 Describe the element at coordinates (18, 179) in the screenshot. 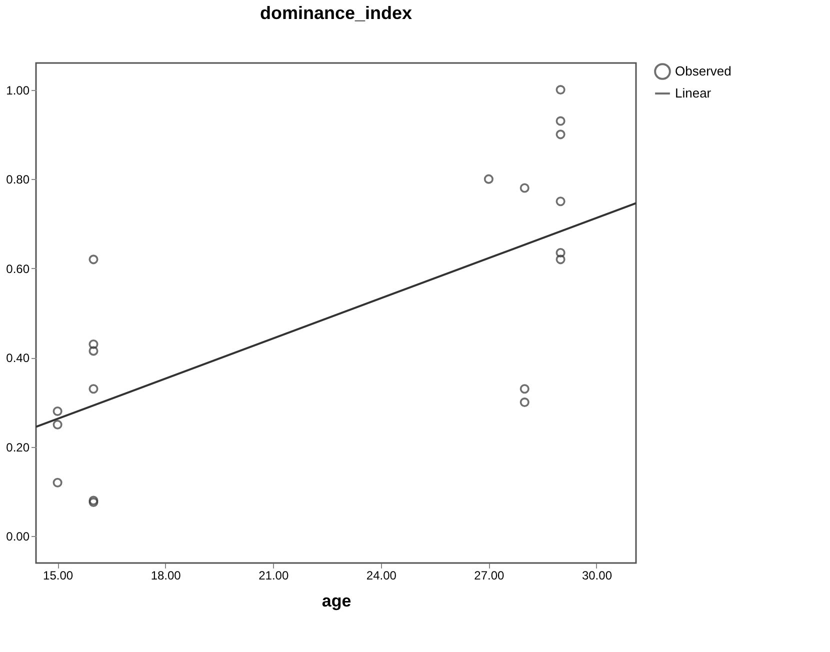

I see `y-tick-label: 0.80` at that location.